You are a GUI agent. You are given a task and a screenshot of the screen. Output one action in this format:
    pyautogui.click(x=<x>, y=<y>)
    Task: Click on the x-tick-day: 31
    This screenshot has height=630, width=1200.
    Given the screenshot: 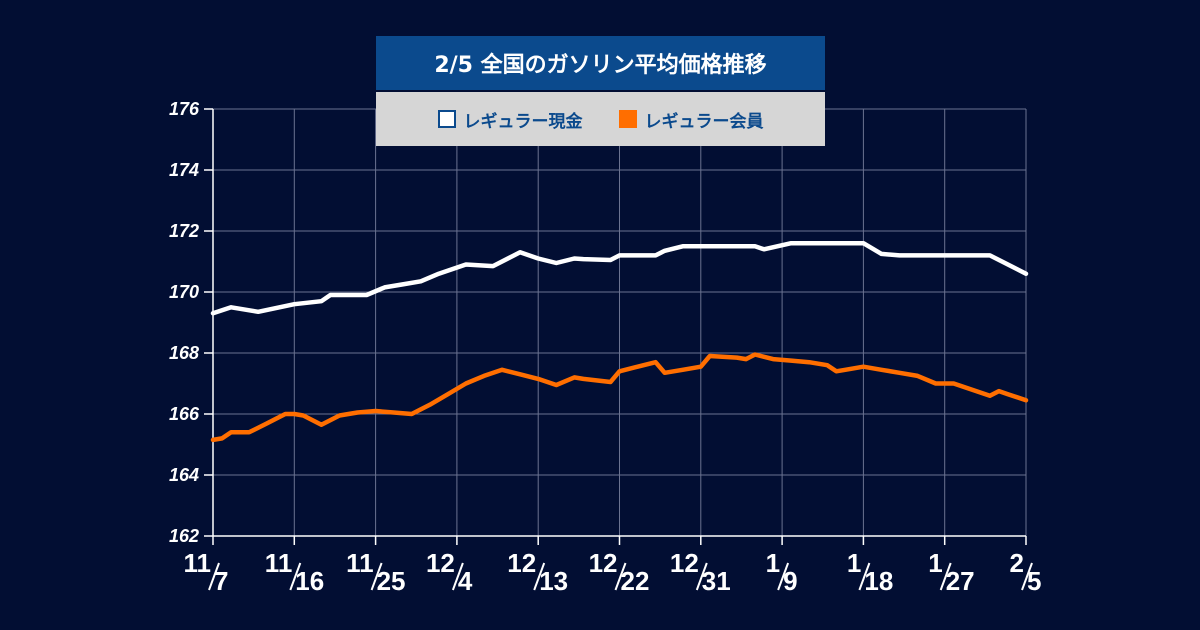 What is the action you would take?
    pyautogui.click(x=716, y=581)
    